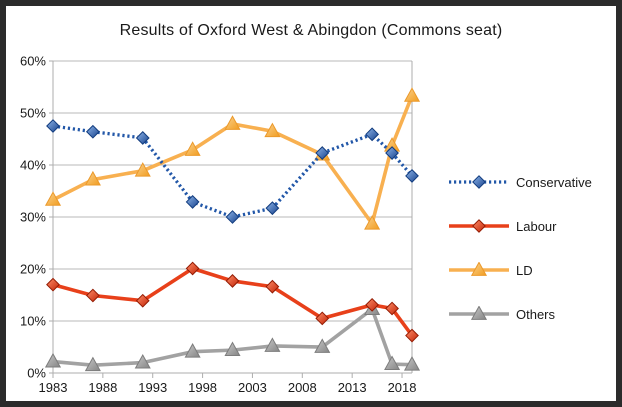 This screenshot has width=622, height=407. Describe the element at coordinates (53, 387) in the screenshot. I see `x-tick-label: 1983` at that location.